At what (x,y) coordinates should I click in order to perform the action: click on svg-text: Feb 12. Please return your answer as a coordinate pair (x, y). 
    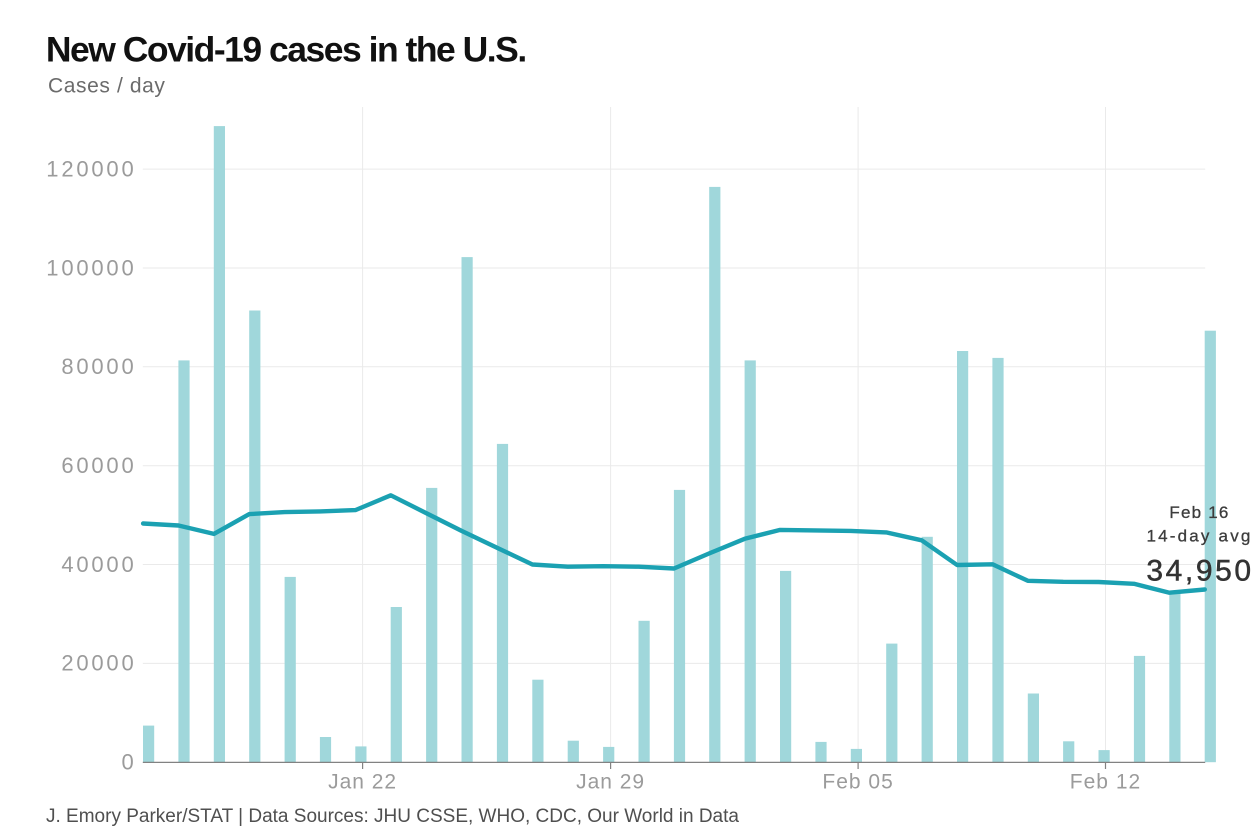
    Looking at the image, I should click on (1105, 782).